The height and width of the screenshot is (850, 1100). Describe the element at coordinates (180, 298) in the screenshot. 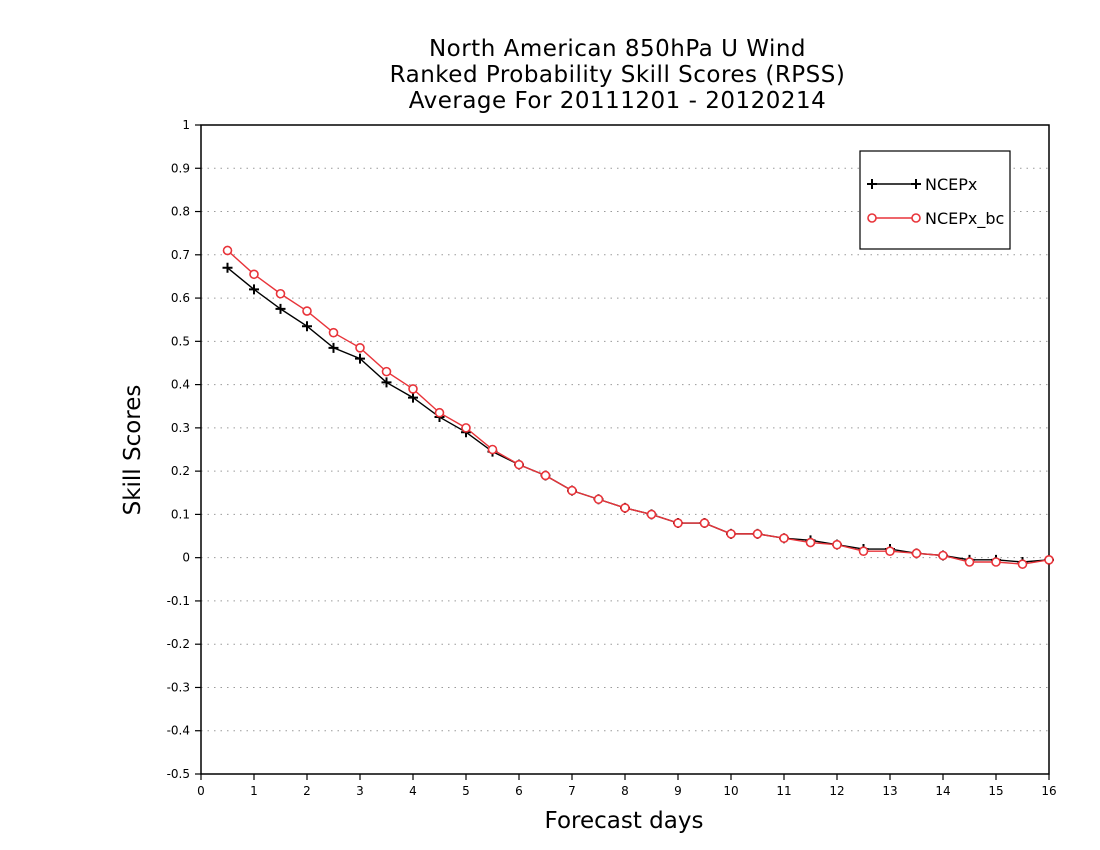

I see `y-tick-label: 0.6` at that location.